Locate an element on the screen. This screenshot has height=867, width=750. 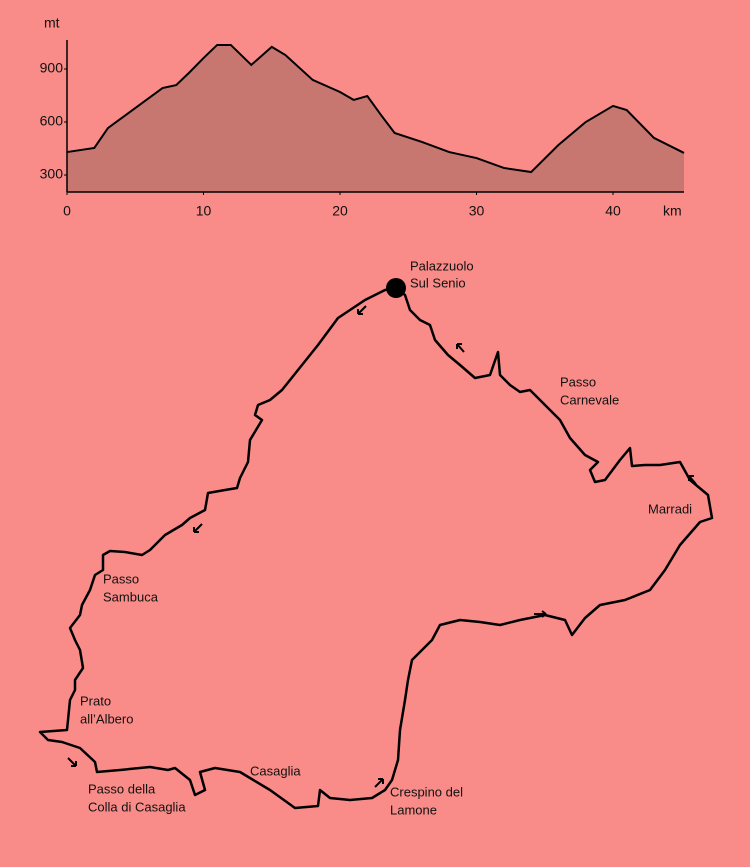
place-label: Colla di Casaglia is located at coordinates (137, 806).